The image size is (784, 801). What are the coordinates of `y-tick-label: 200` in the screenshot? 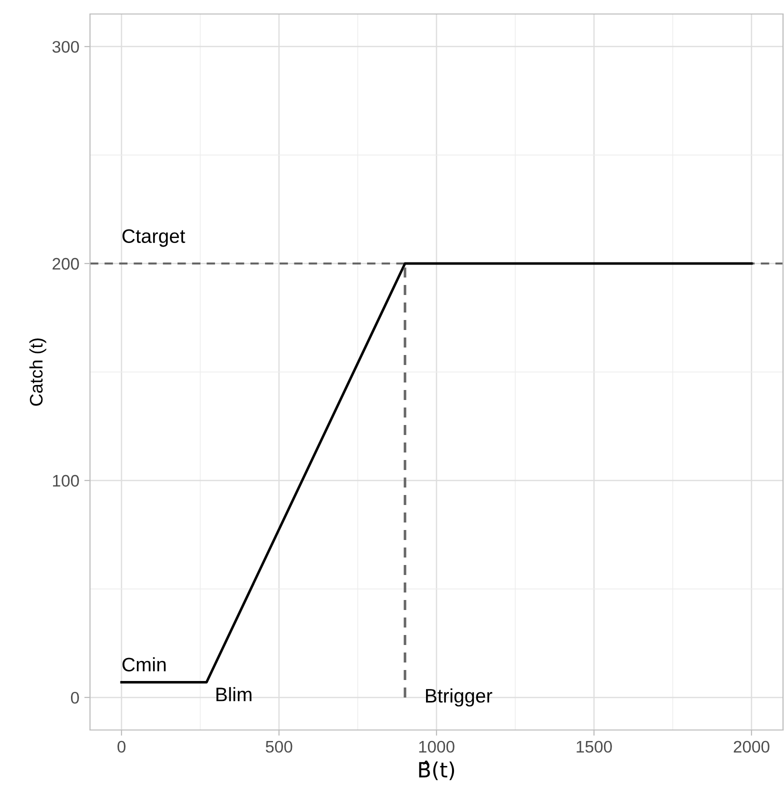 It's located at (65, 264).